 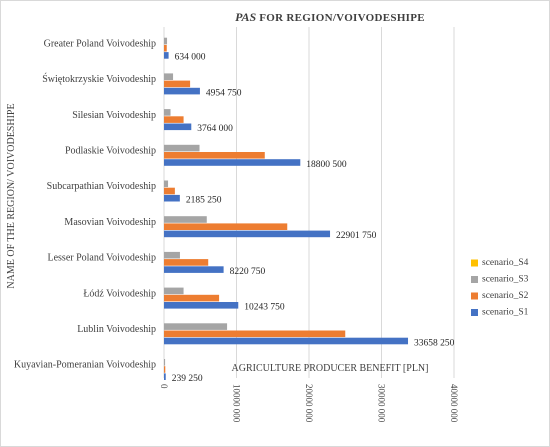 I want to click on legend-label: scenario_S3, so click(x=505, y=280).